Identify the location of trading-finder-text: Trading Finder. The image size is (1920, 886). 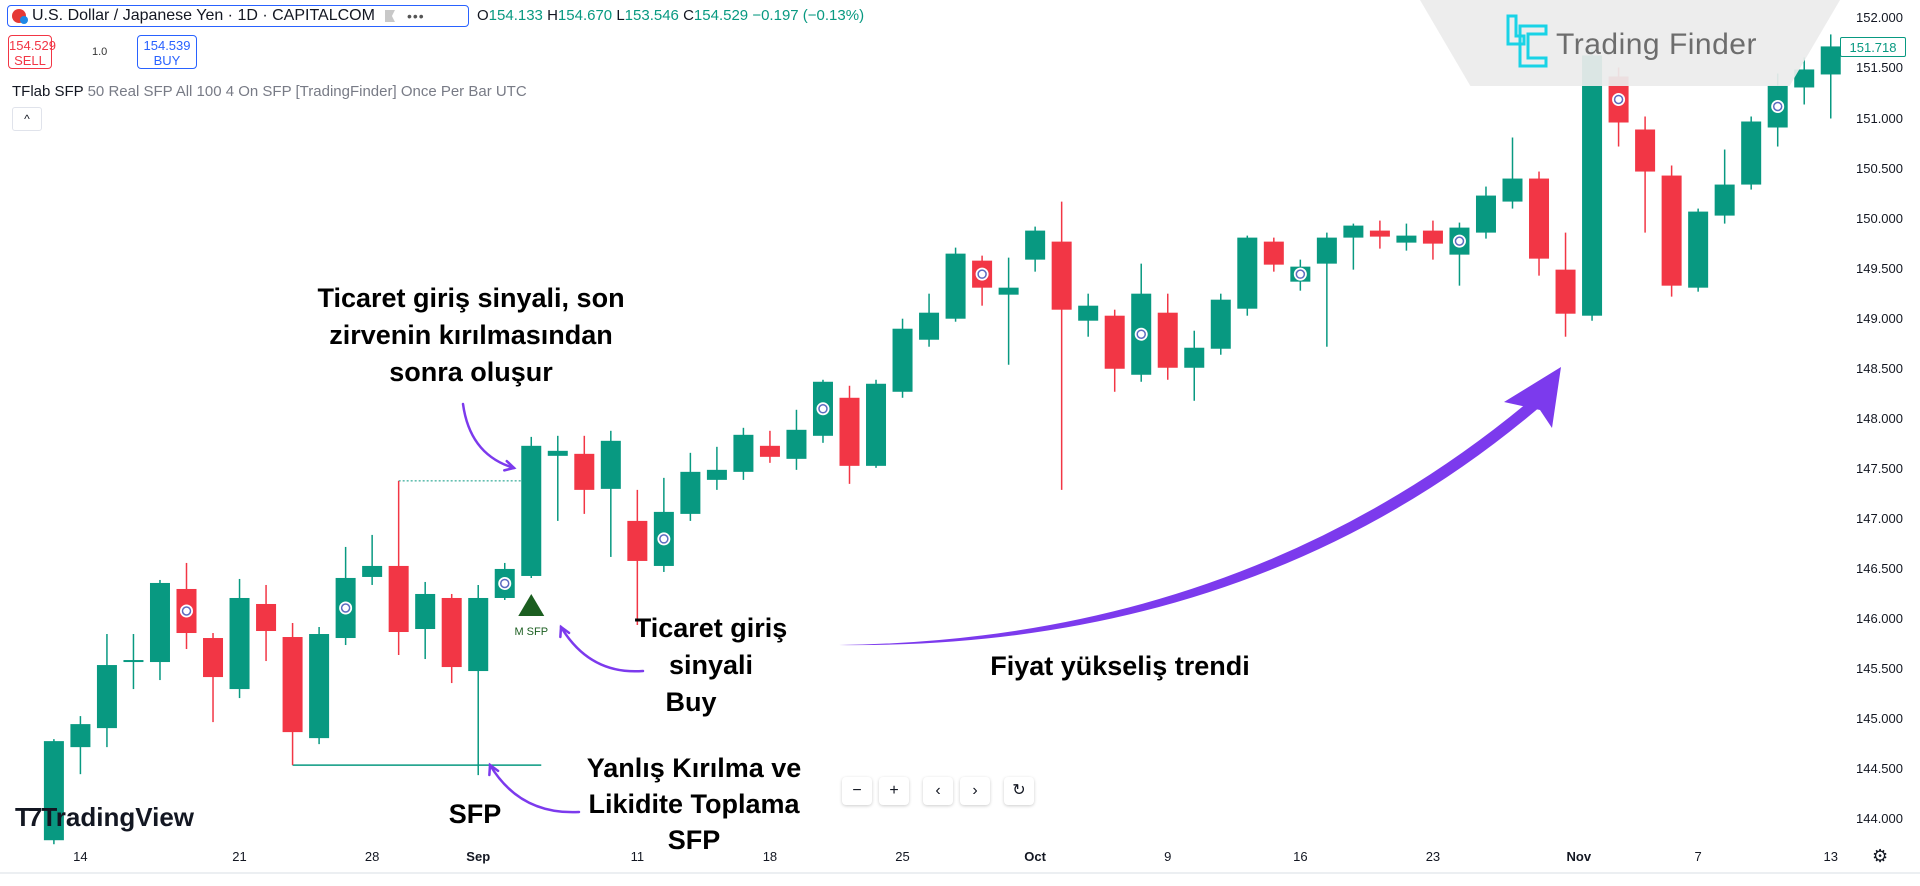
(1656, 44).